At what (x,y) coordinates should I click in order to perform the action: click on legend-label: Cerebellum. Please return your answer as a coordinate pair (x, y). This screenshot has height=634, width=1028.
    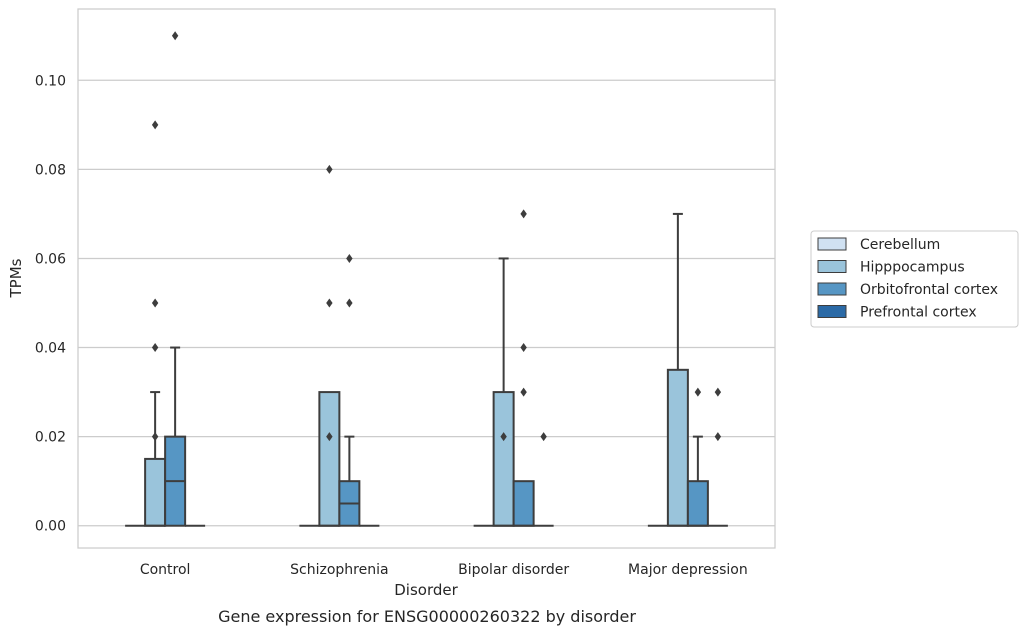
    Looking at the image, I should click on (900, 245).